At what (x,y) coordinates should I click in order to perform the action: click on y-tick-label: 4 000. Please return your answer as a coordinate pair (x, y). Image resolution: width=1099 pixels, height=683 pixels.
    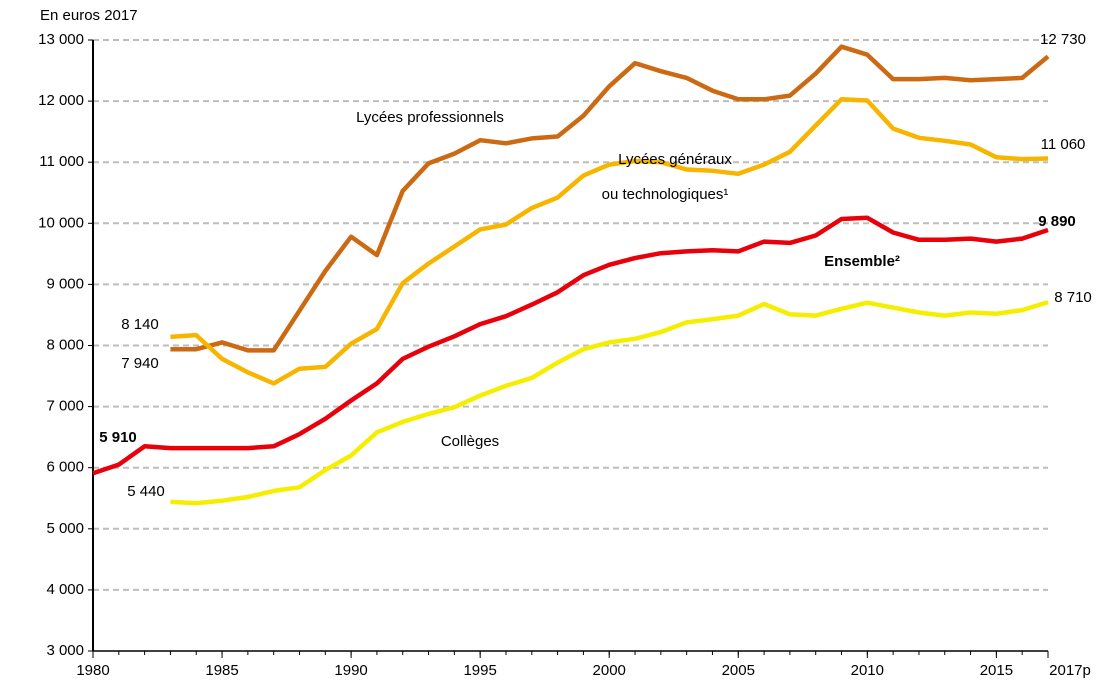
    Looking at the image, I should click on (65, 589).